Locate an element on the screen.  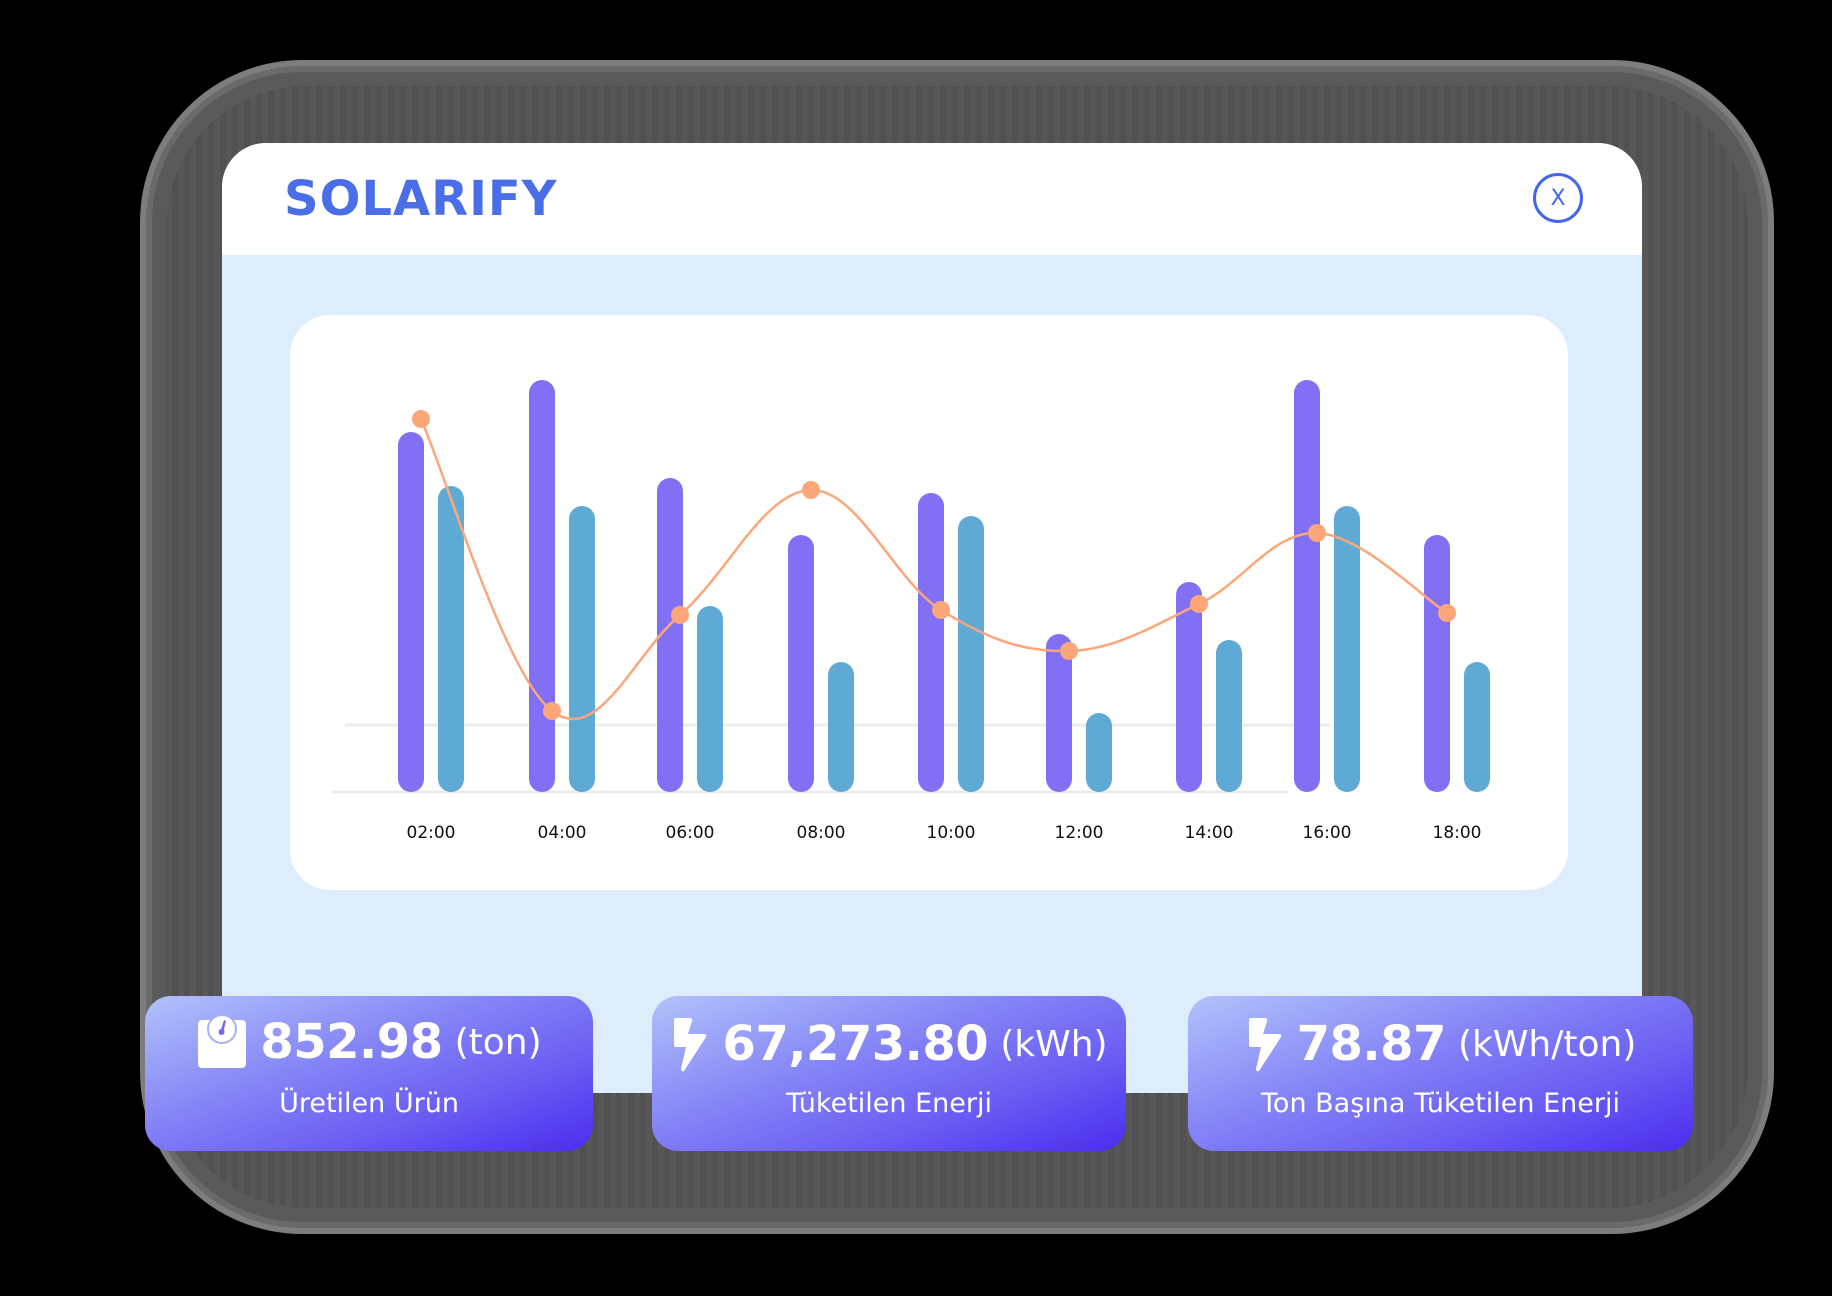
x-axis-tick-label: 14:00 is located at coordinates (1209, 833).